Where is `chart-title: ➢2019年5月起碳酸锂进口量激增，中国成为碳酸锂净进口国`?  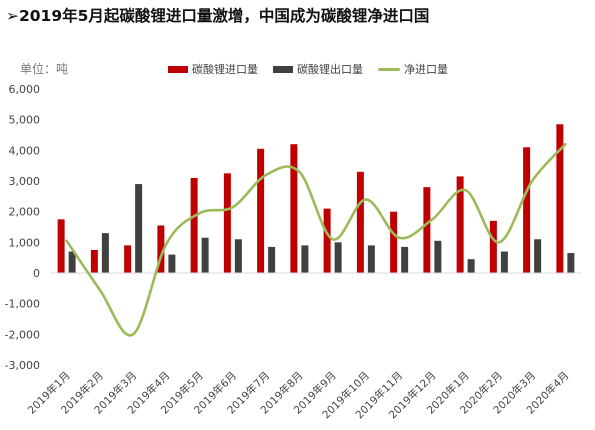
chart-title: ➢2019年5月起碳酸锂进口量激增，中国成为碳酸锂净进口国 is located at coordinates (218, 16).